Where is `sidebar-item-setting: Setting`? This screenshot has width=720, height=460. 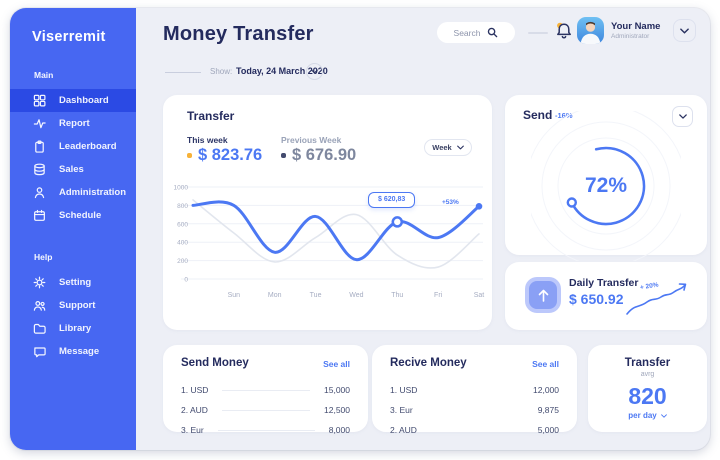 sidebar-item-setting: Setting is located at coordinates (73, 282).